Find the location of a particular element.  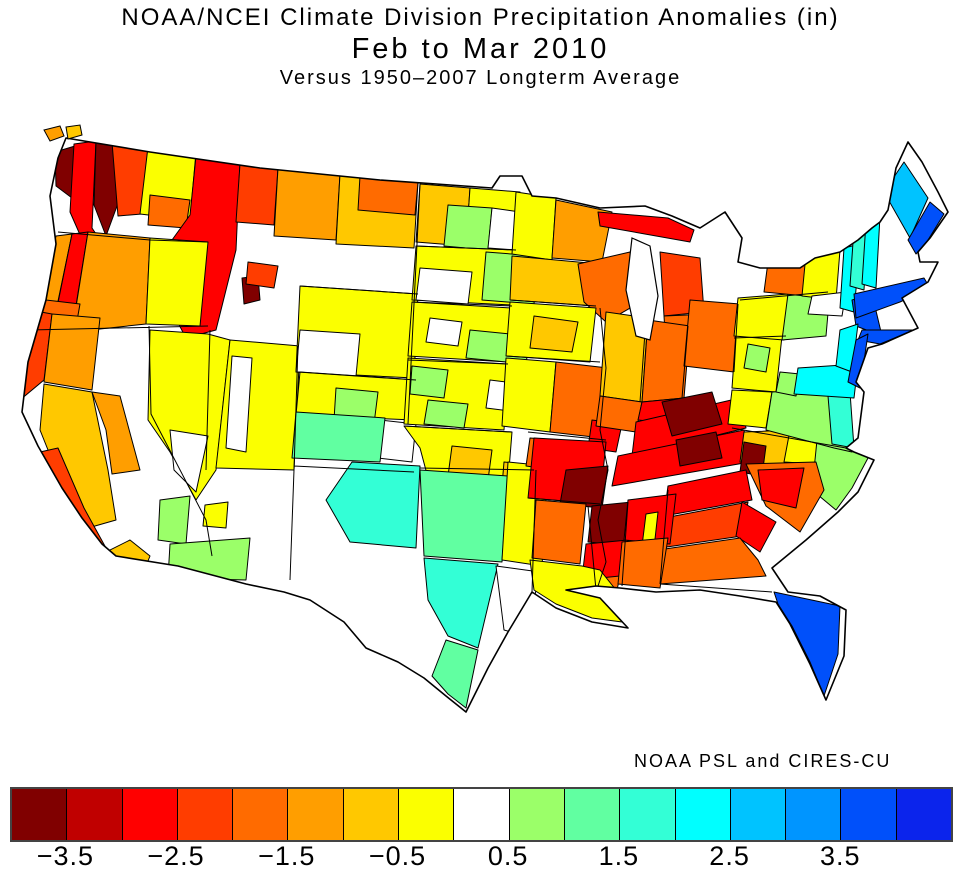

division-nv is located at coordinates (189, 415).